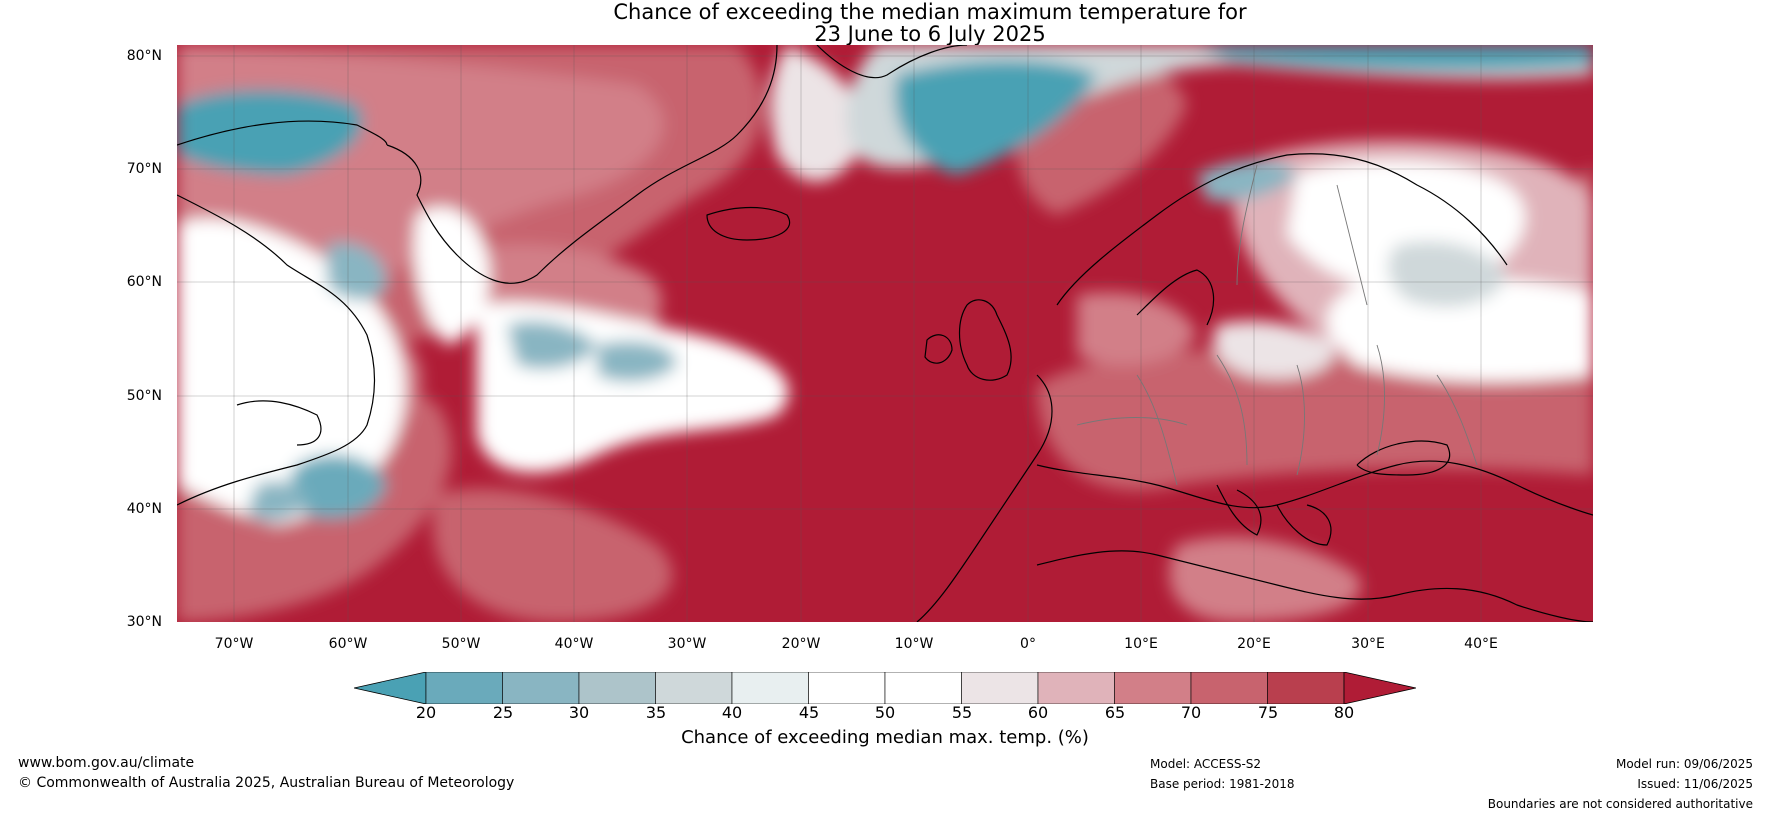 Image resolution: width=1770 pixels, height=816 pixels. Describe the element at coordinates (1481, 644) in the screenshot. I see `lon-label-40e: 40°E` at that location.